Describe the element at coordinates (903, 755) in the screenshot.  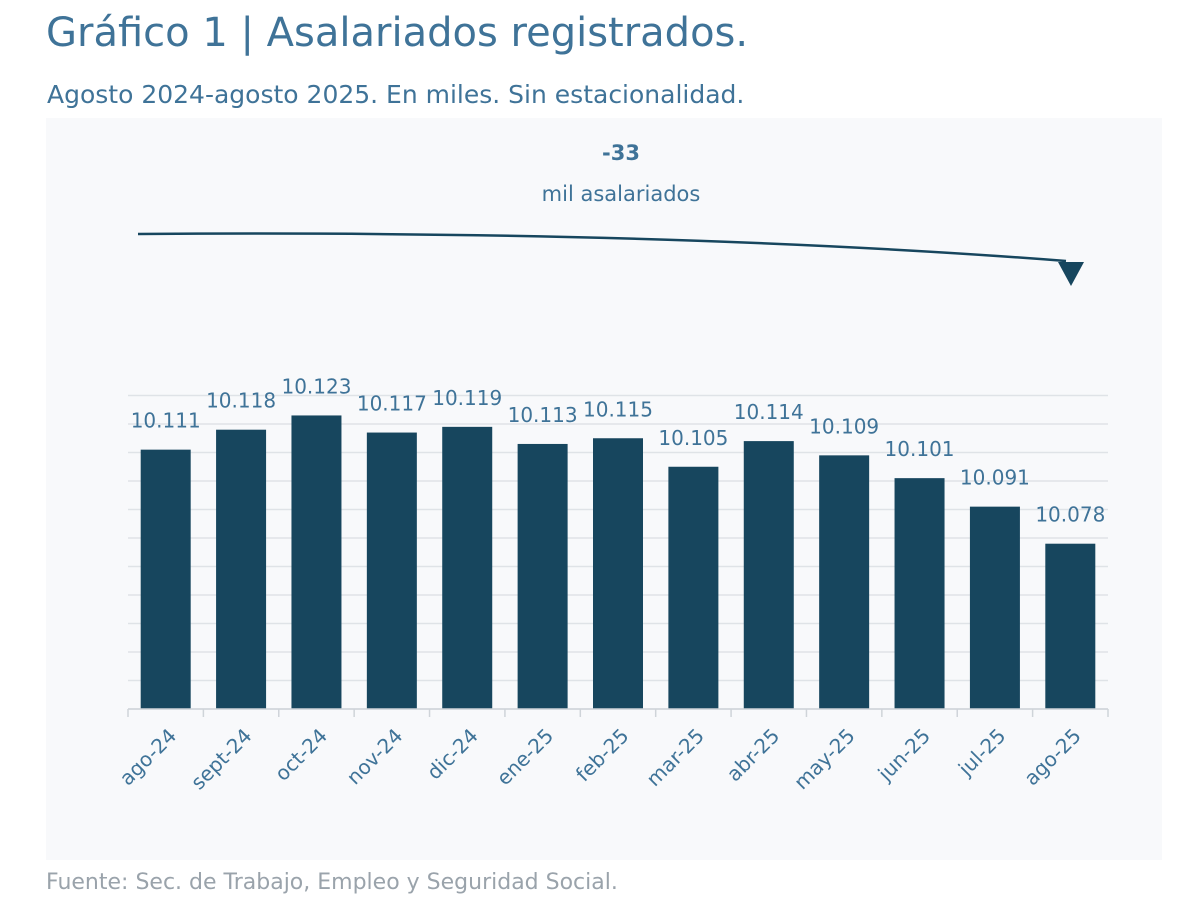
I see `x-label-jun-25: jun-25` at that location.